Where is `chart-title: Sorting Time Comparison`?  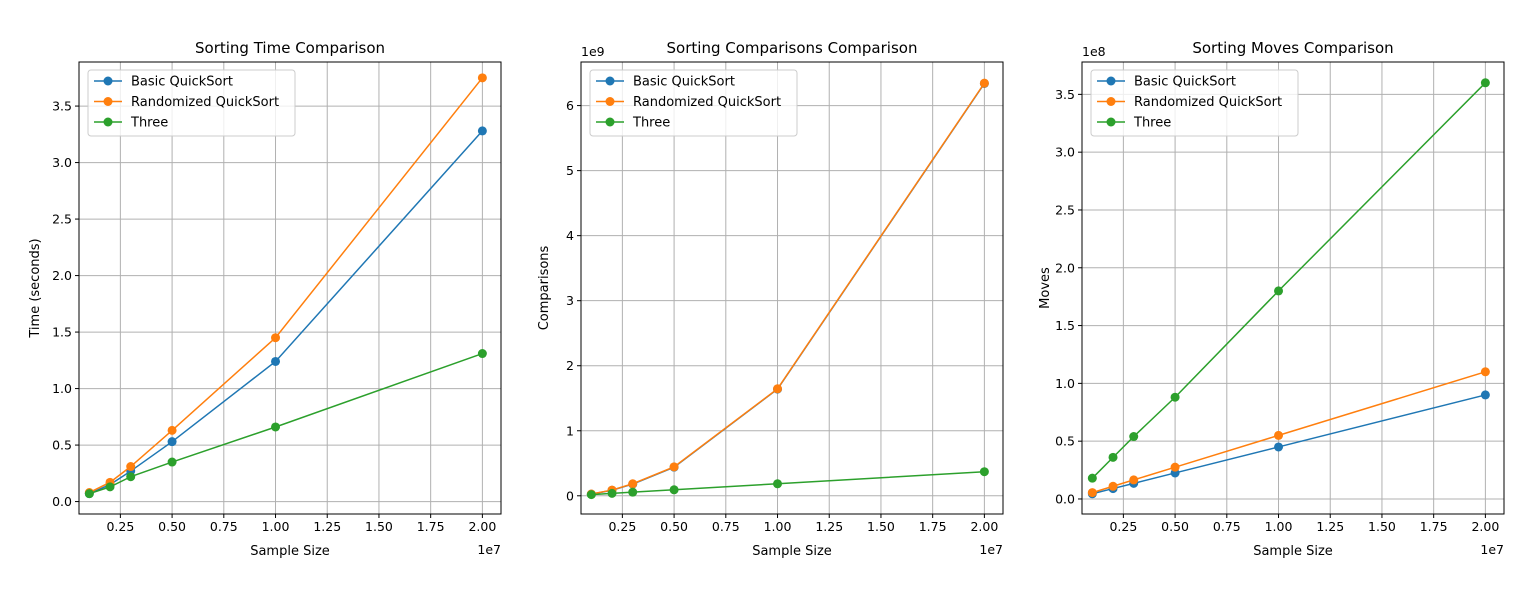 chart-title: Sorting Time Comparison is located at coordinates (290, 48).